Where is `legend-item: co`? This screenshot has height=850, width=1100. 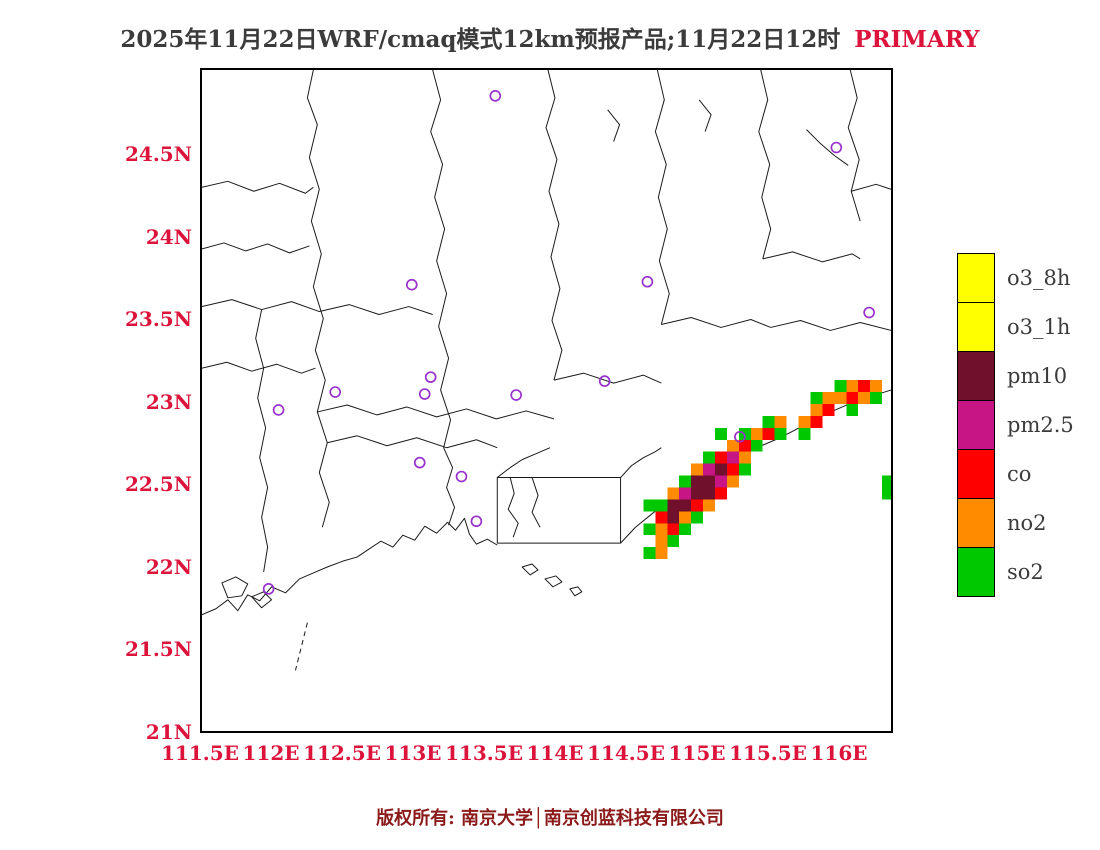
legend-item: co is located at coordinates (1015, 474).